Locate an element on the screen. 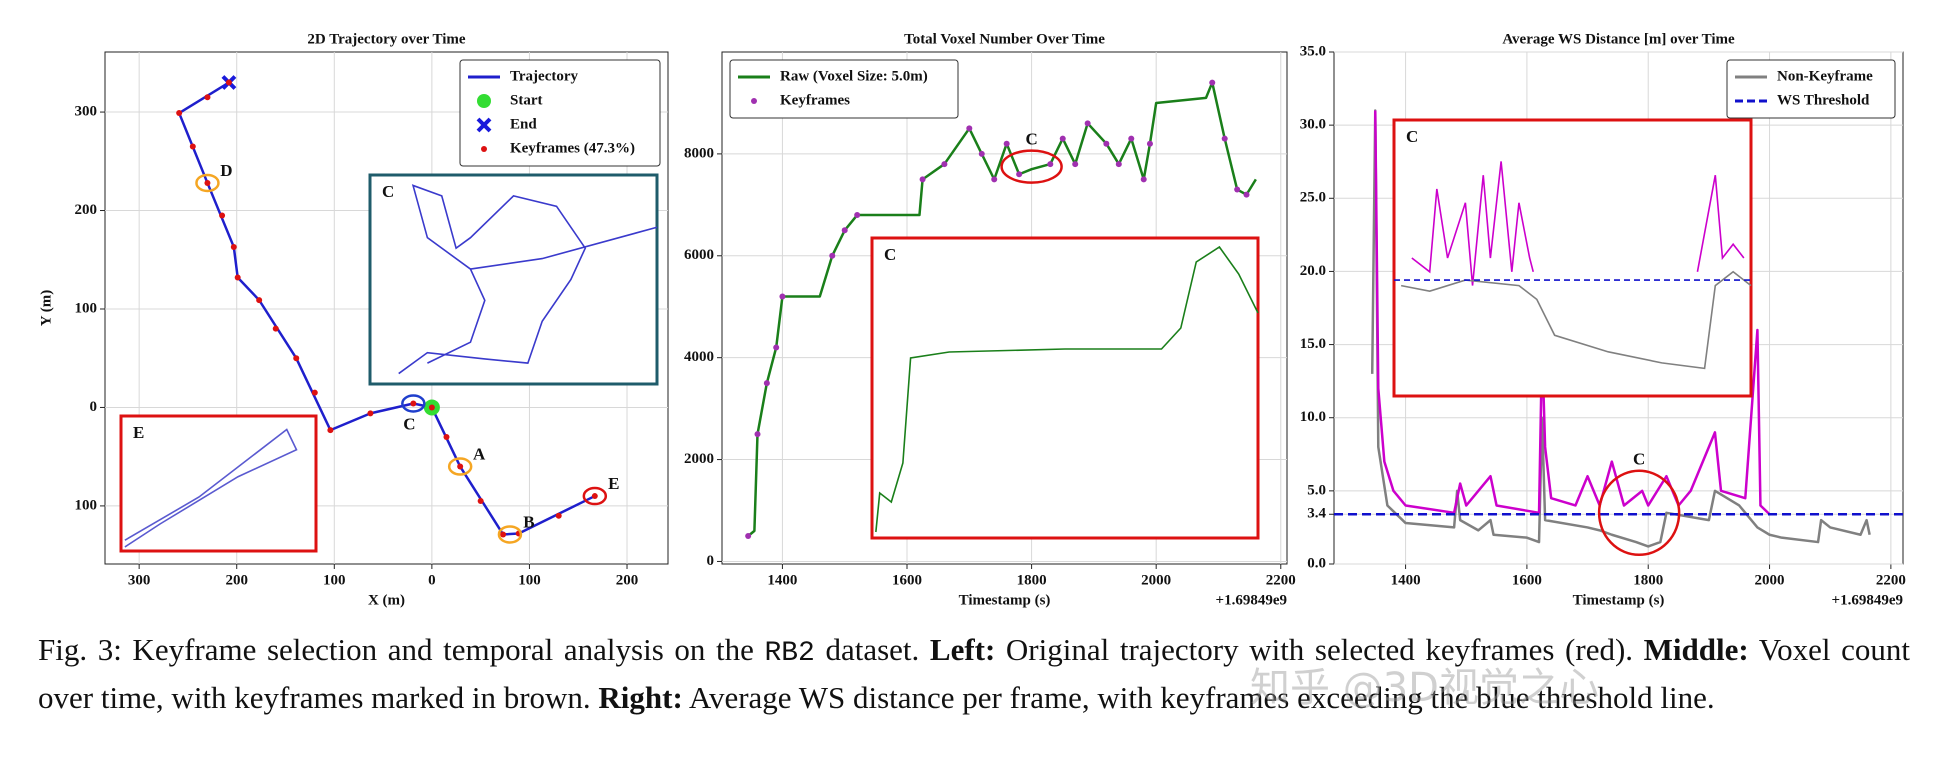  x-offset-label: +1.69849e9 is located at coordinates (1867, 600).